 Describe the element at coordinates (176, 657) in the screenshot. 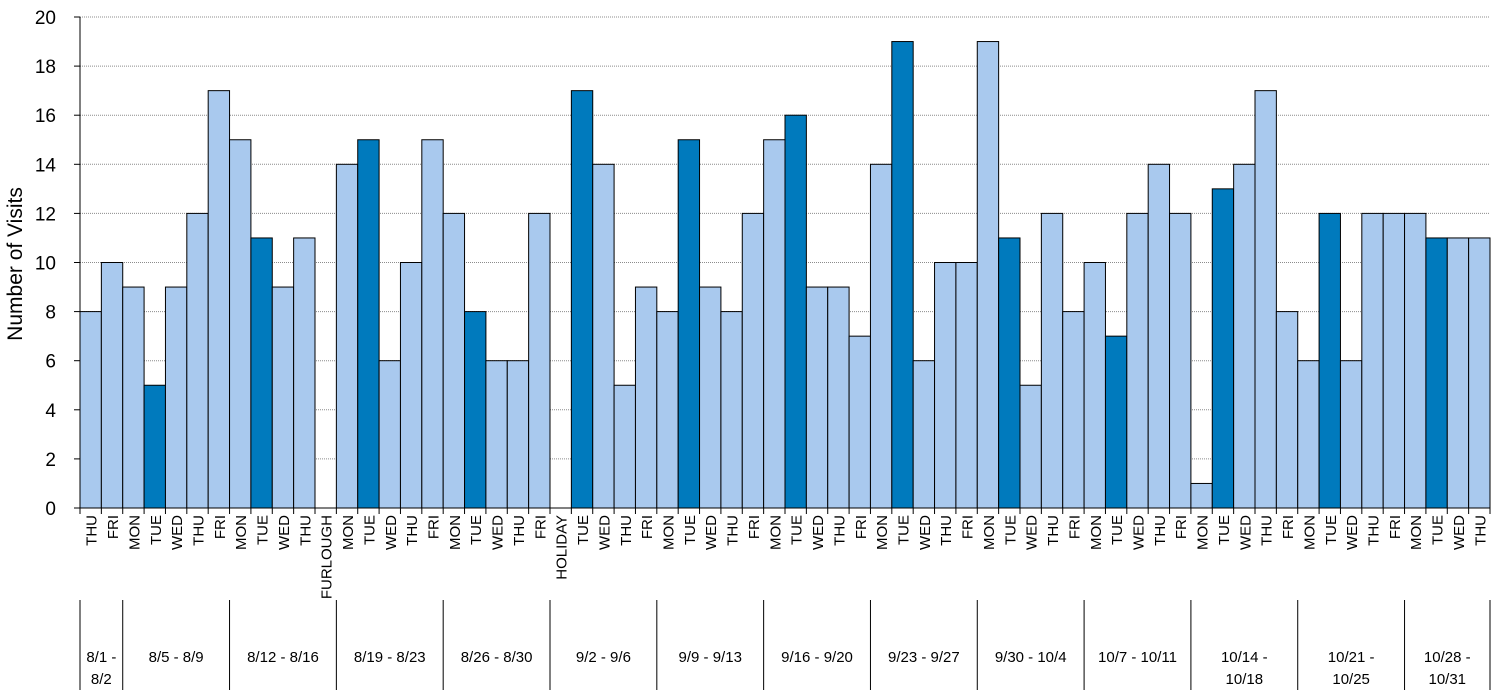

I see `week-label: 8/5 - 8/9` at that location.